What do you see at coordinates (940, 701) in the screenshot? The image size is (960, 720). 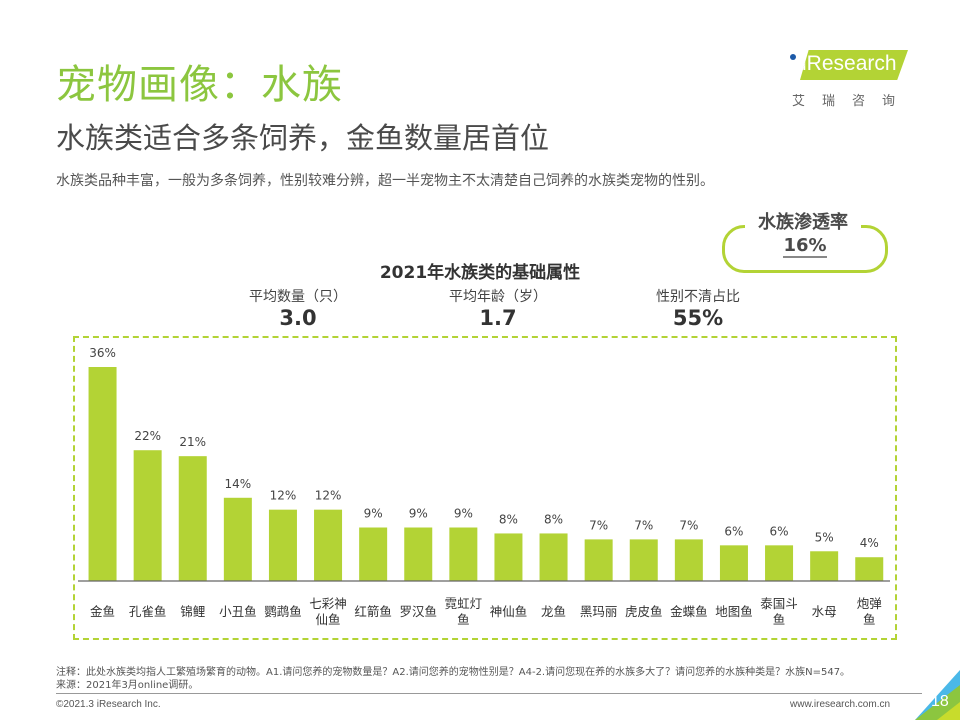 I see `page-number: 18` at bounding box center [940, 701].